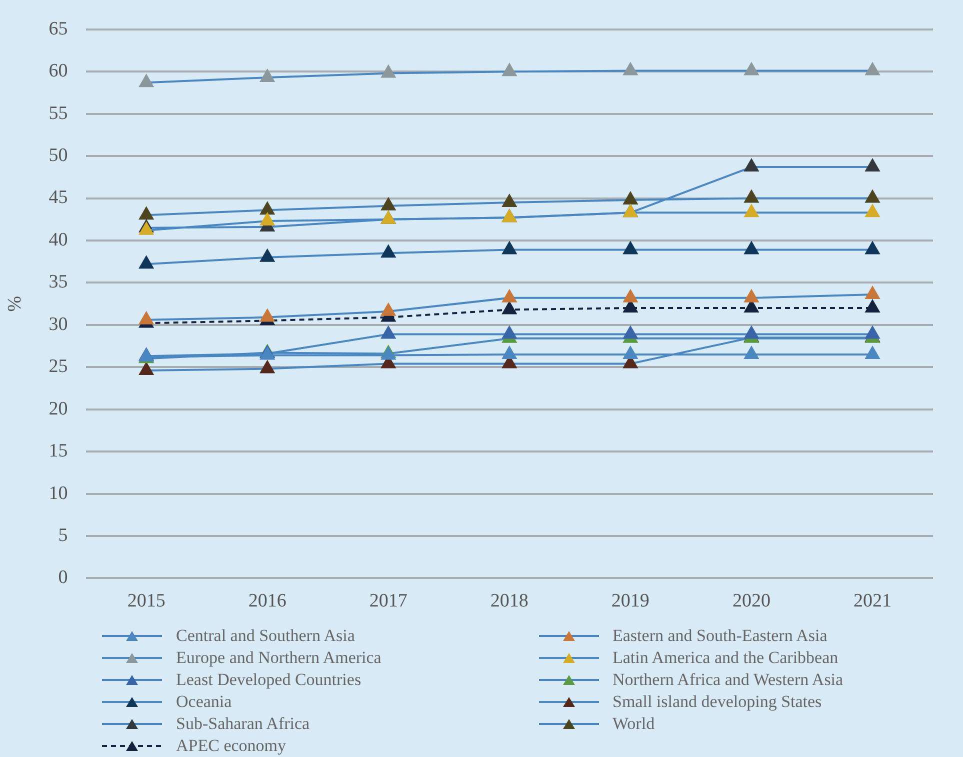 Image resolution: width=963 pixels, height=757 pixels. What do you see at coordinates (58, 493) in the screenshot?
I see `y-tick-label: 10` at bounding box center [58, 493].